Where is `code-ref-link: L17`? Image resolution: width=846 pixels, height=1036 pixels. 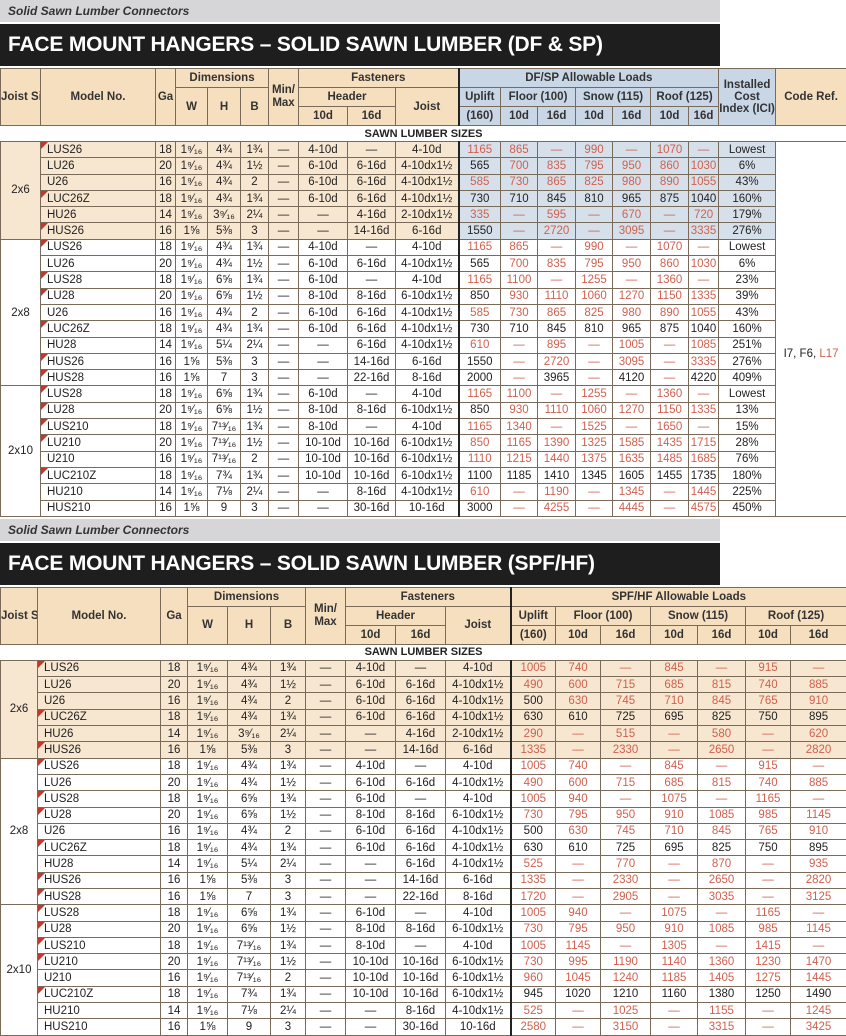 code-ref-link: L17 is located at coordinates (828, 354).